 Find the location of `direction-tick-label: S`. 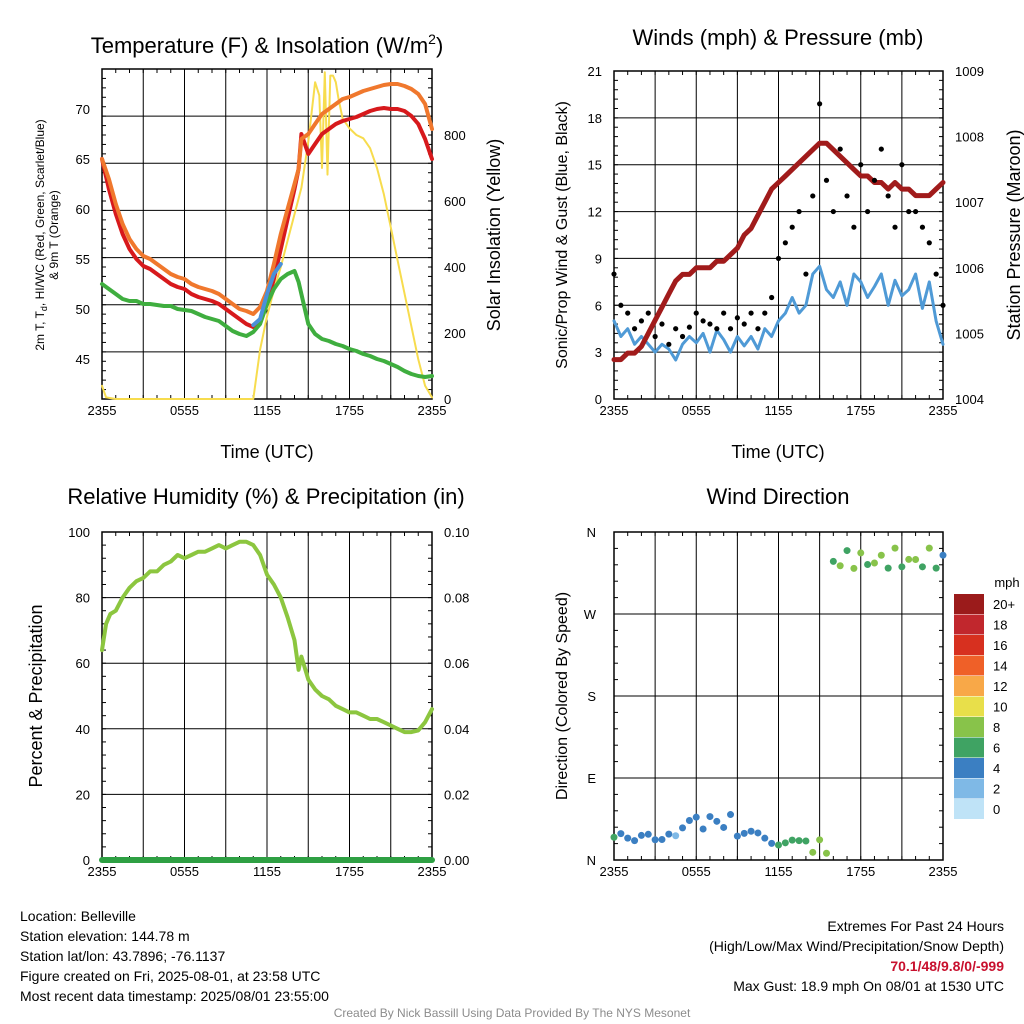

direction-tick-label: S is located at coordinates (591, 696).